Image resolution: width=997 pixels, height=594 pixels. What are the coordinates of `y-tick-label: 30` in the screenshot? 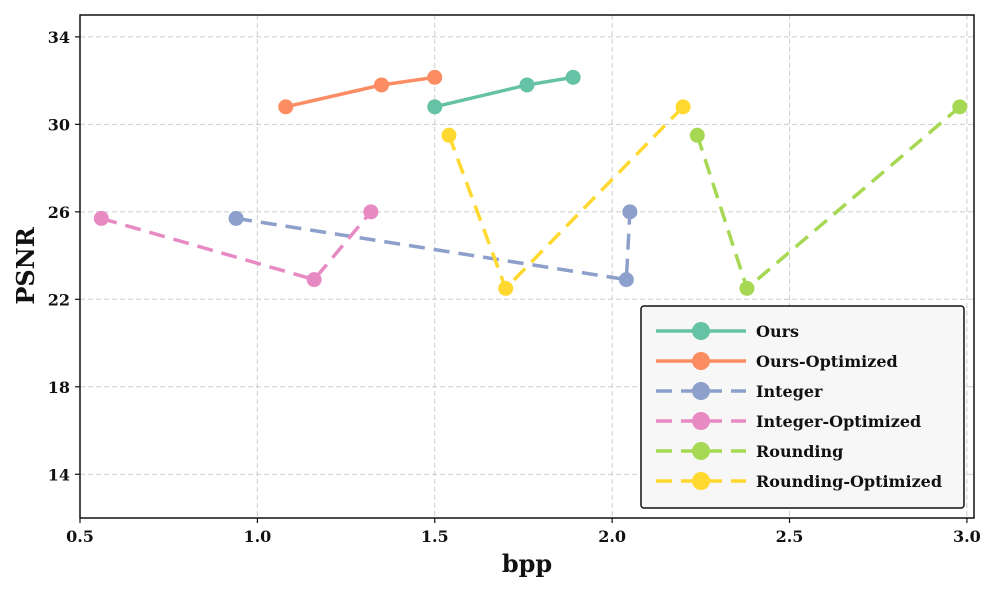 It's located at (59, 124).